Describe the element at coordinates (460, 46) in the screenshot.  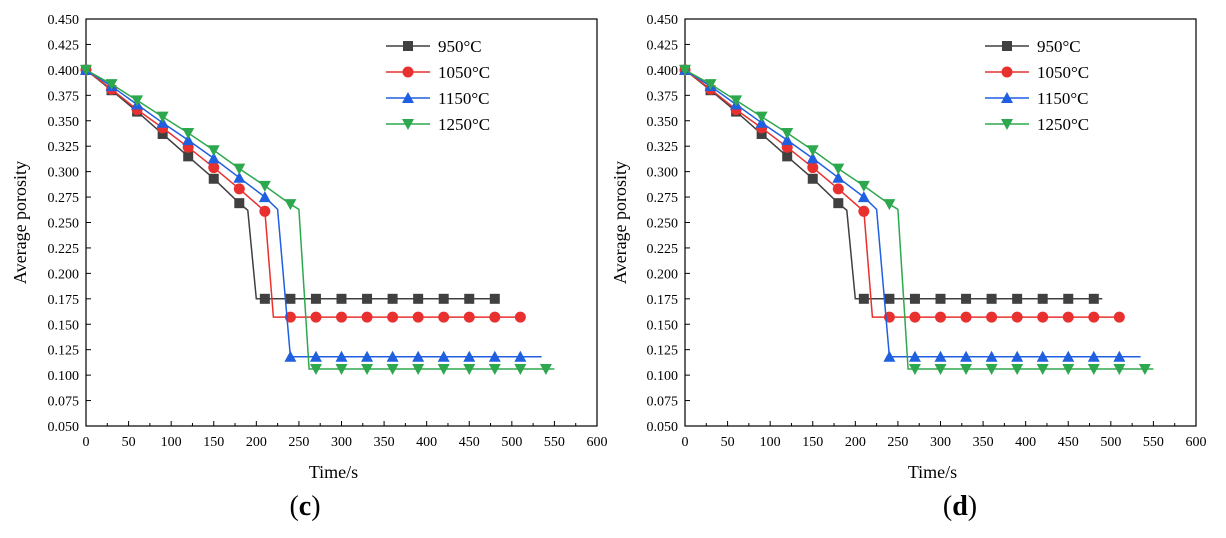
I see `legend-label: 950°C` at that location.